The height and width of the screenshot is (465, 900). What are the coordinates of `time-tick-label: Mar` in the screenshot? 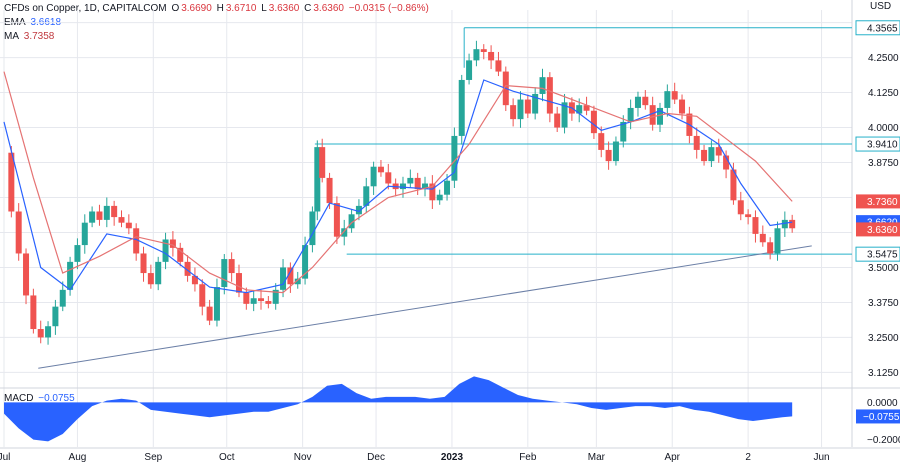 It's located at (597, 457).